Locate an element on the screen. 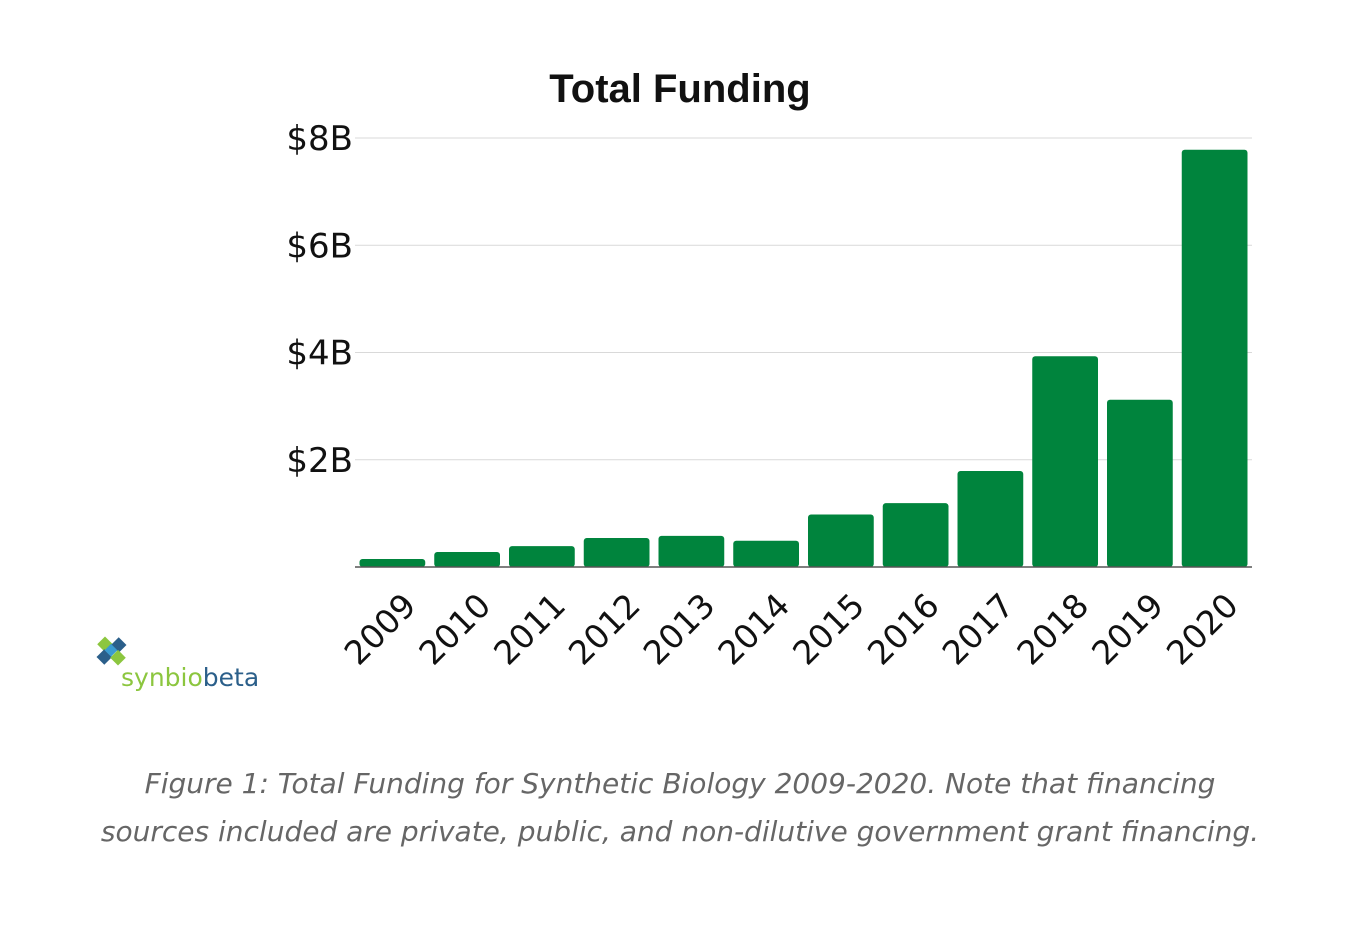  bar-2014 is located at coordinates (766, 553).